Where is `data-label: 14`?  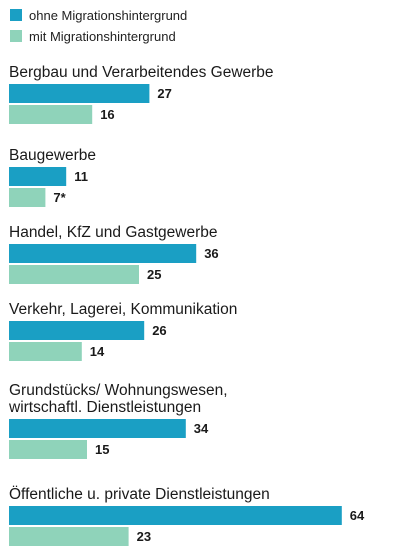
data-label: 14 is located at coordinates (97, 351).